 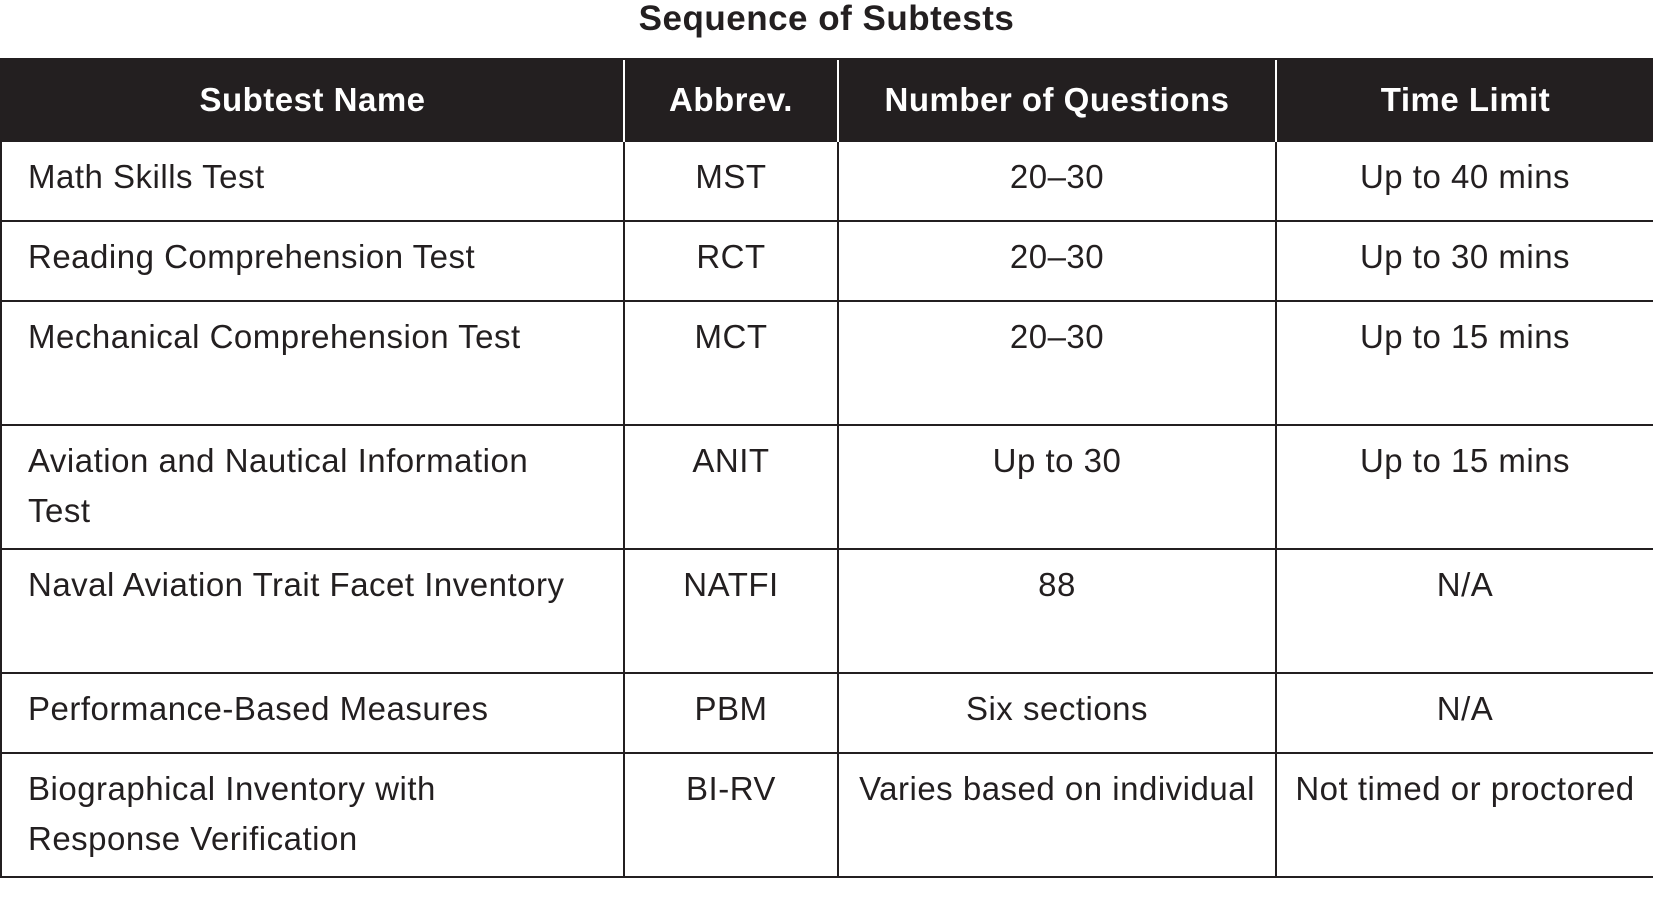 I want to click on abbrev-cell: MST, so click(x=731, y=181).